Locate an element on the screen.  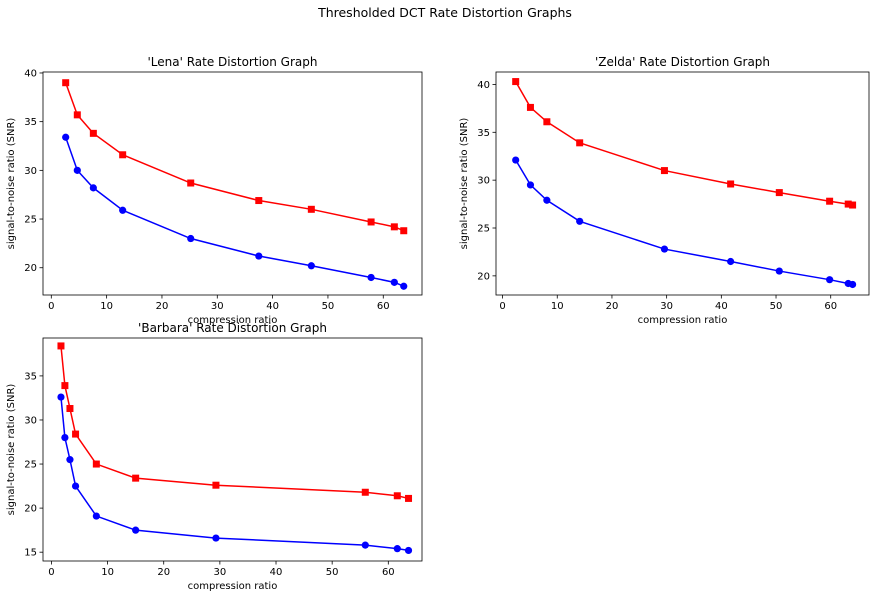
x-tick-label: 40 is located at coordinates (721, 306).